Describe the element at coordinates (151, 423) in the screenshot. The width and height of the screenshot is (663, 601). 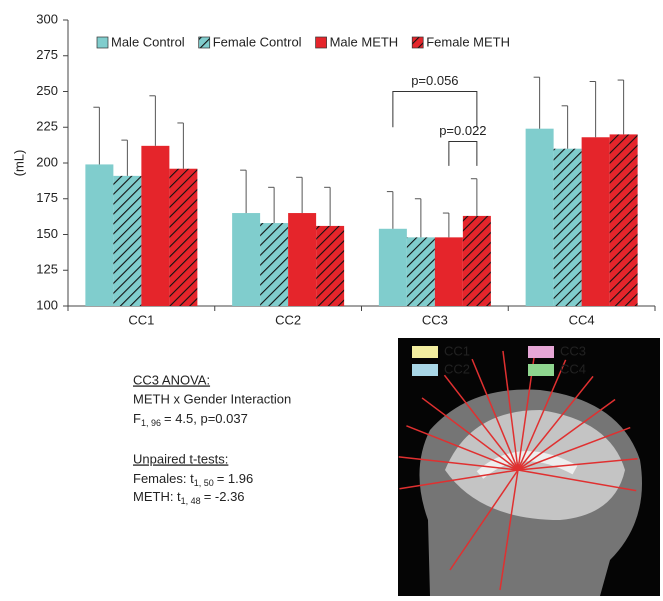
I see `annotation-subscript: 1, 96` at that location.